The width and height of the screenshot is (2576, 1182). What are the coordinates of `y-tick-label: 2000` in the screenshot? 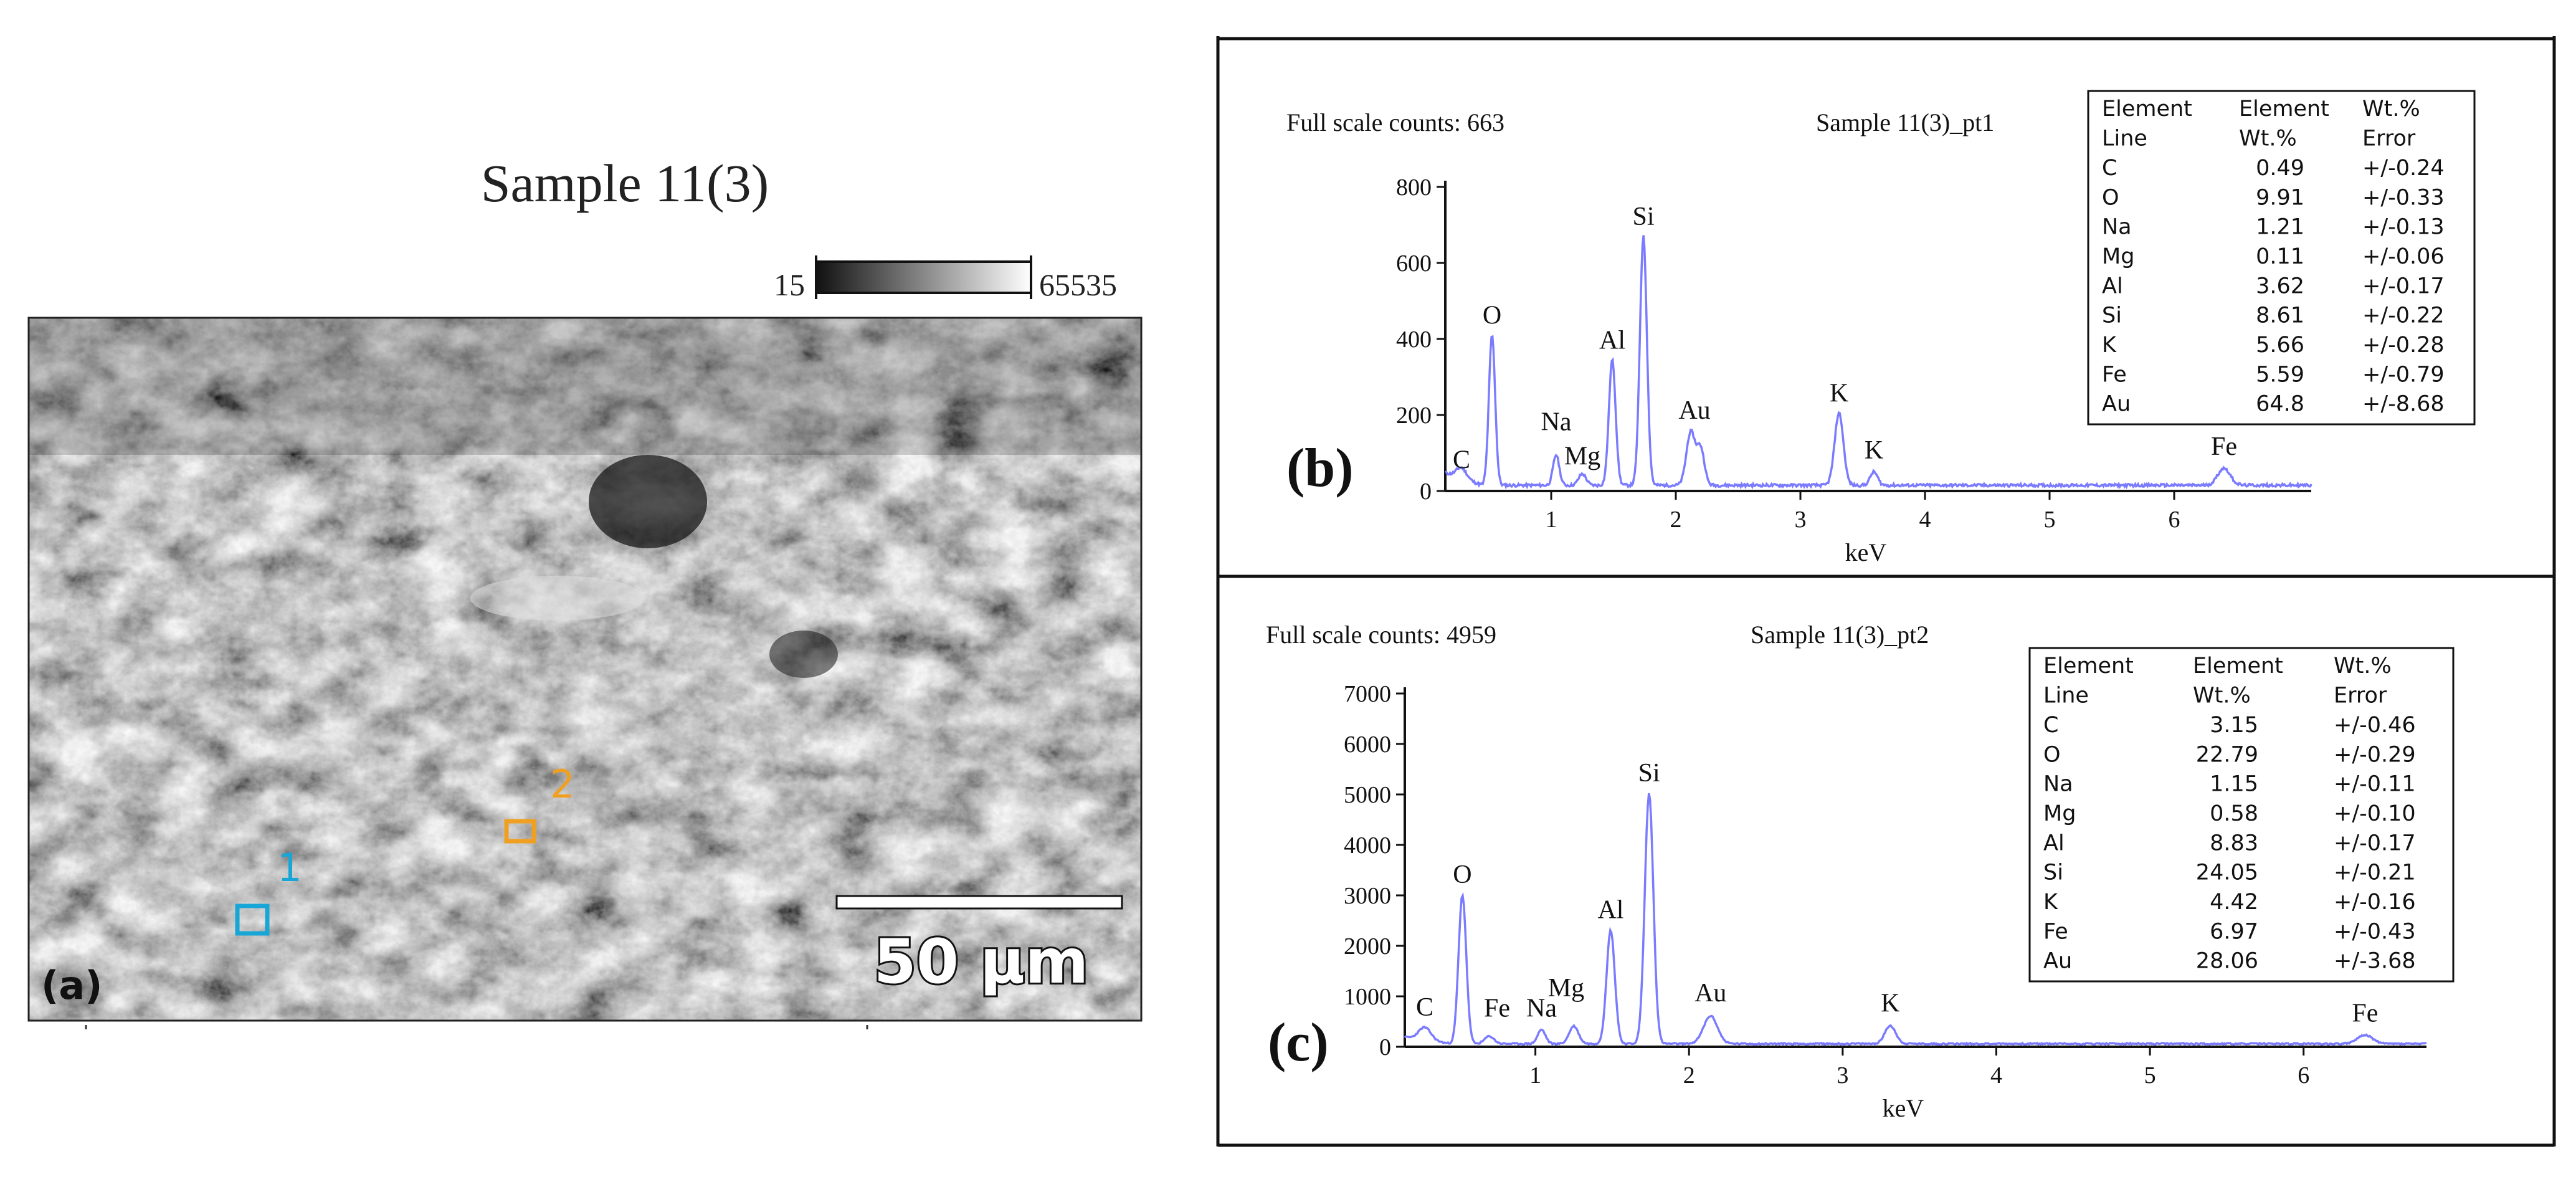 It's located at (1367, 947).